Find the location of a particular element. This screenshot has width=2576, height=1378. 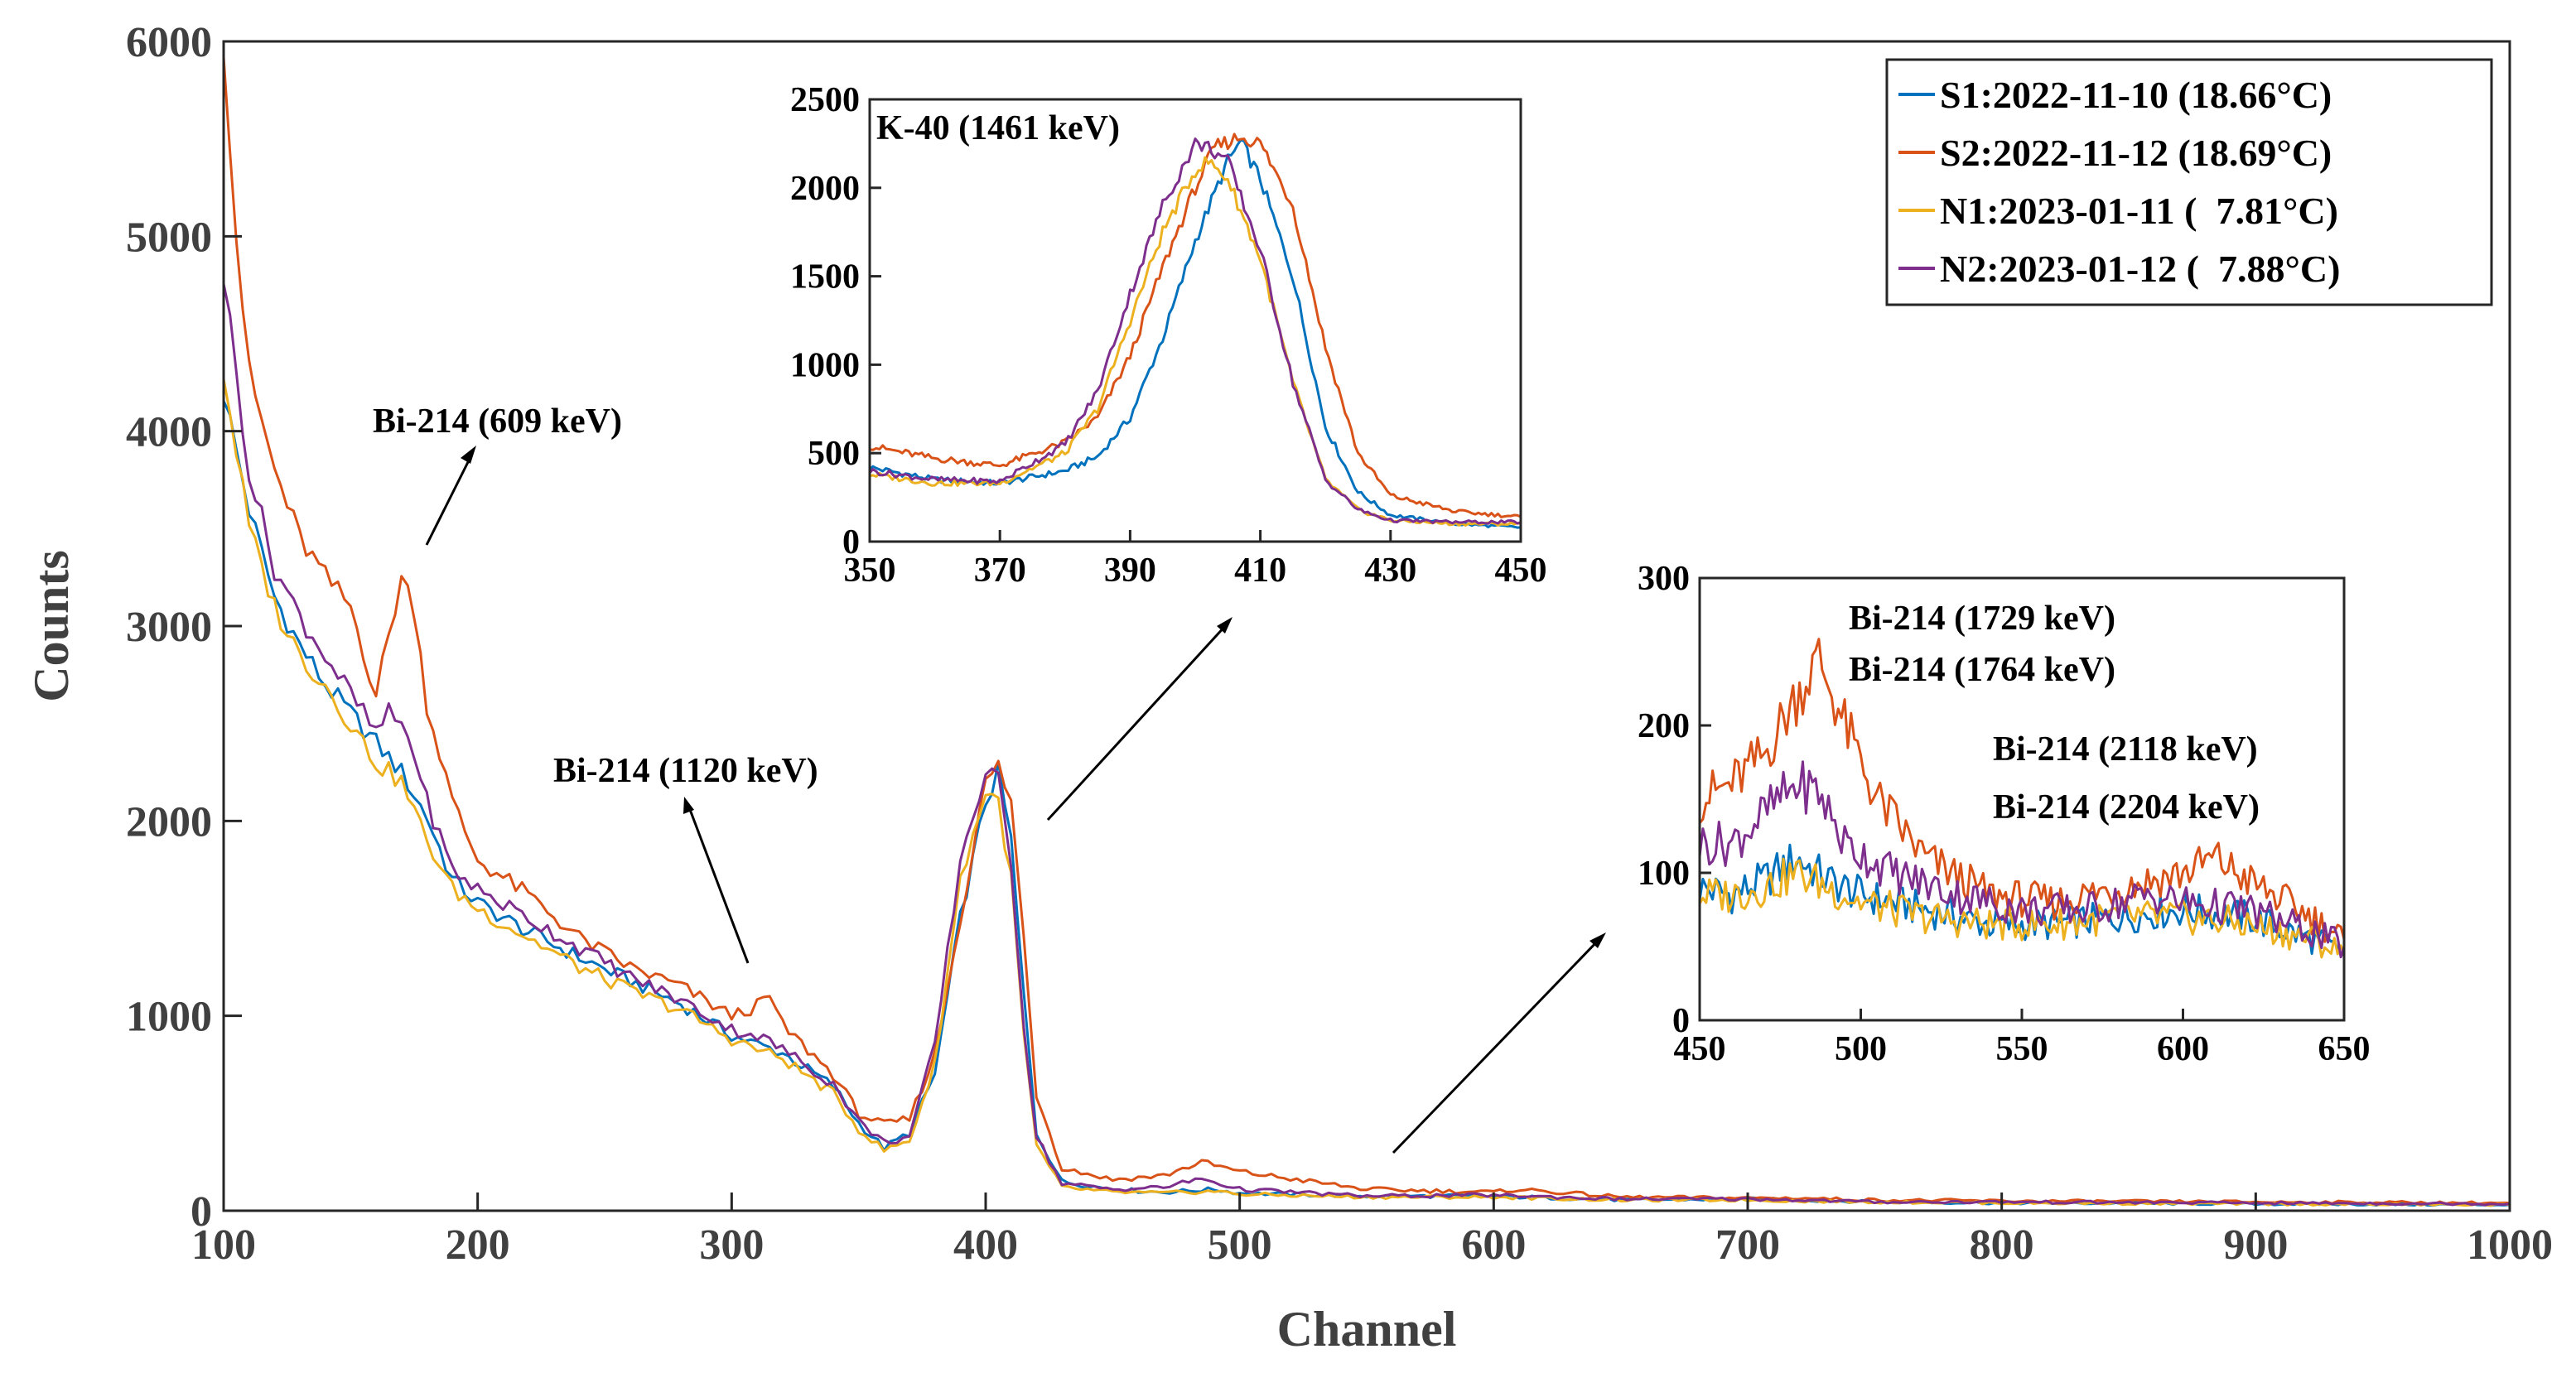

bi214-inset-series-s2 is located at coordinates (2022, 790).